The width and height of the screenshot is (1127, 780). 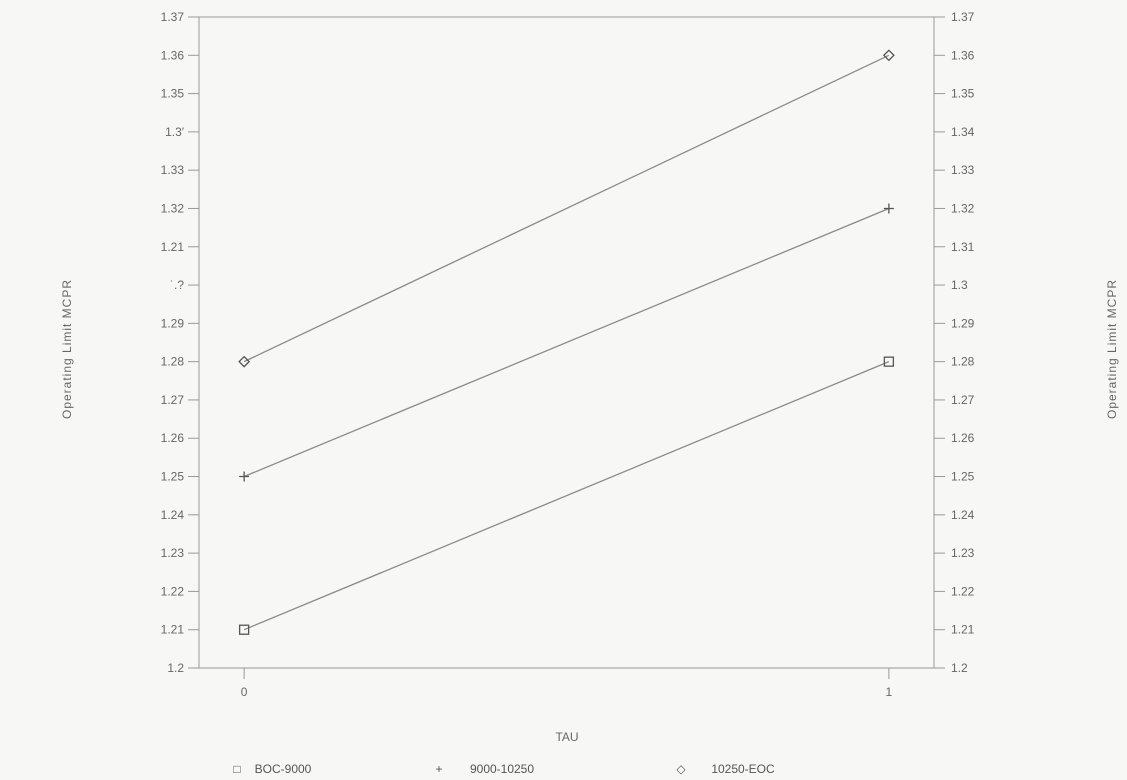 What do you see at coordinates (963, 553) in the screenshot?
I see `y-tick-label-right: 1.23` at bounding box center [963, 553].